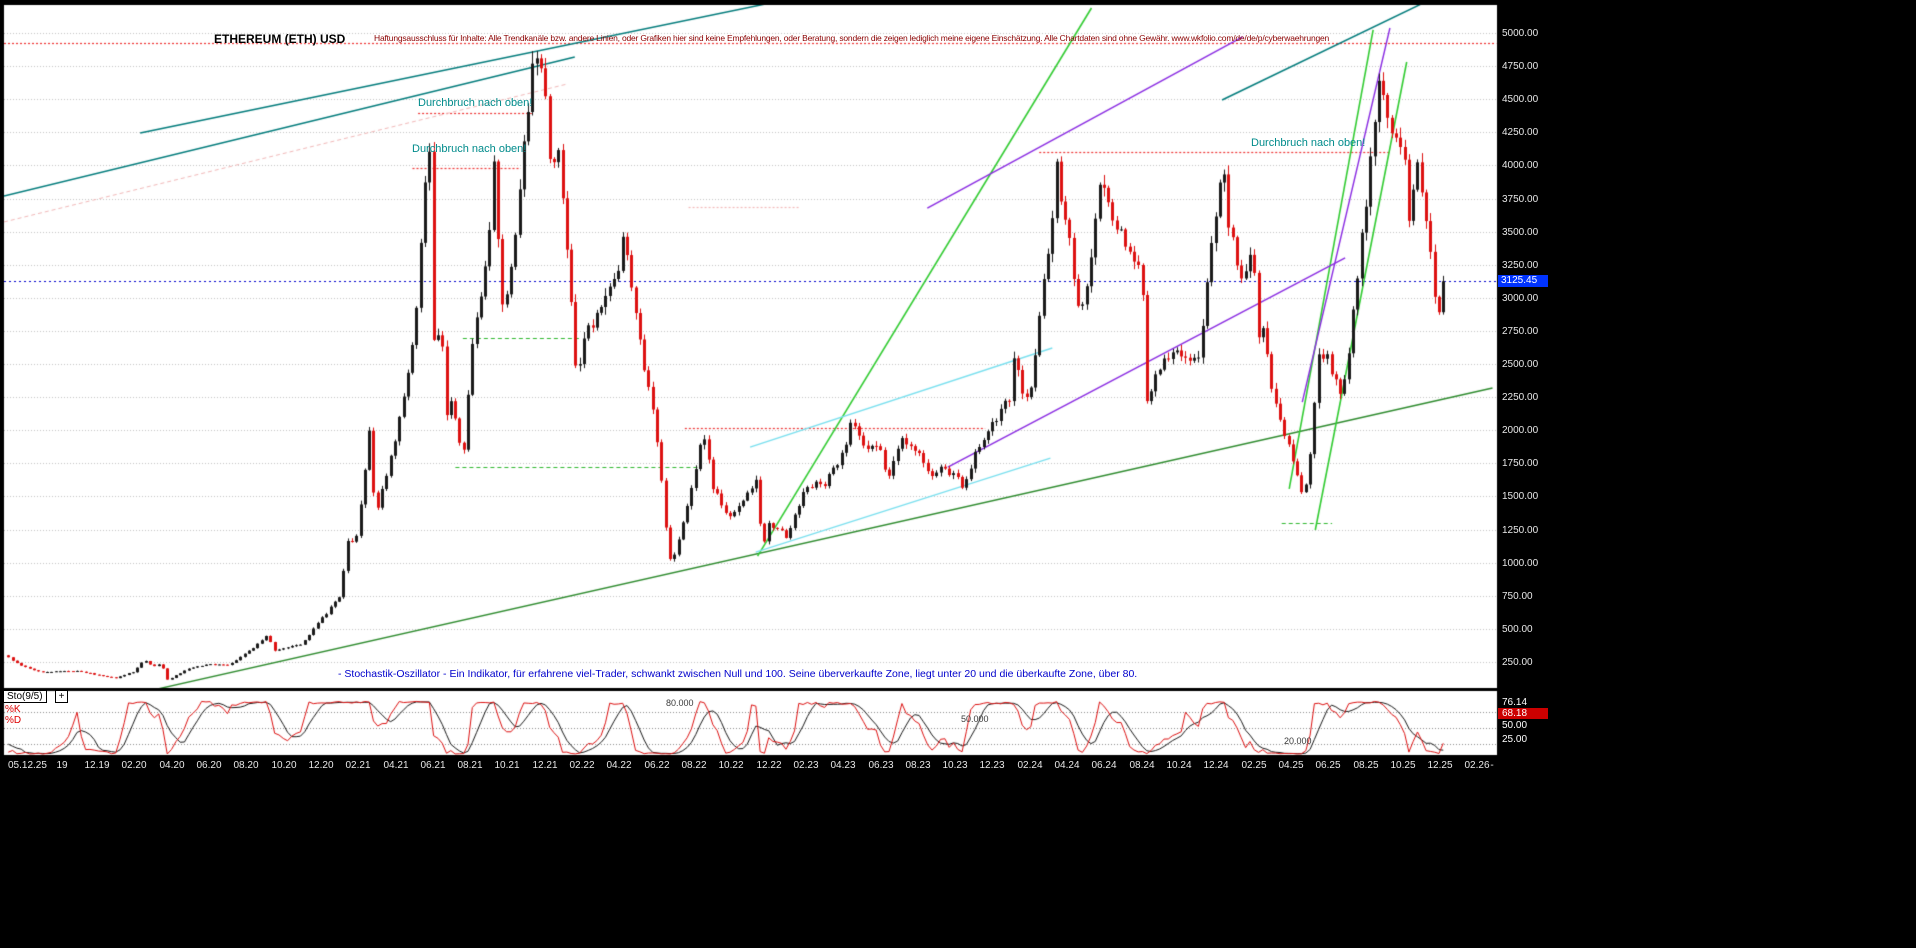 The height and width of the screenshot is (948, 1916). I want to click on oscillator-readout: 25.00, so click(1523, 739).